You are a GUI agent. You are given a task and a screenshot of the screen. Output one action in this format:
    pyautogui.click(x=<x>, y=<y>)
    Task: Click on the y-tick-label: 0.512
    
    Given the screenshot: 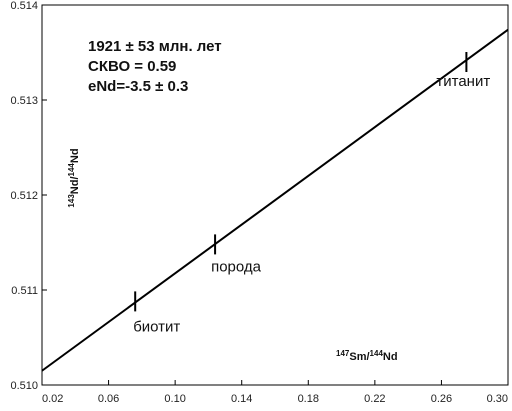 What is the action you would take?
    pyautogui.click(x=24, y=196)
    